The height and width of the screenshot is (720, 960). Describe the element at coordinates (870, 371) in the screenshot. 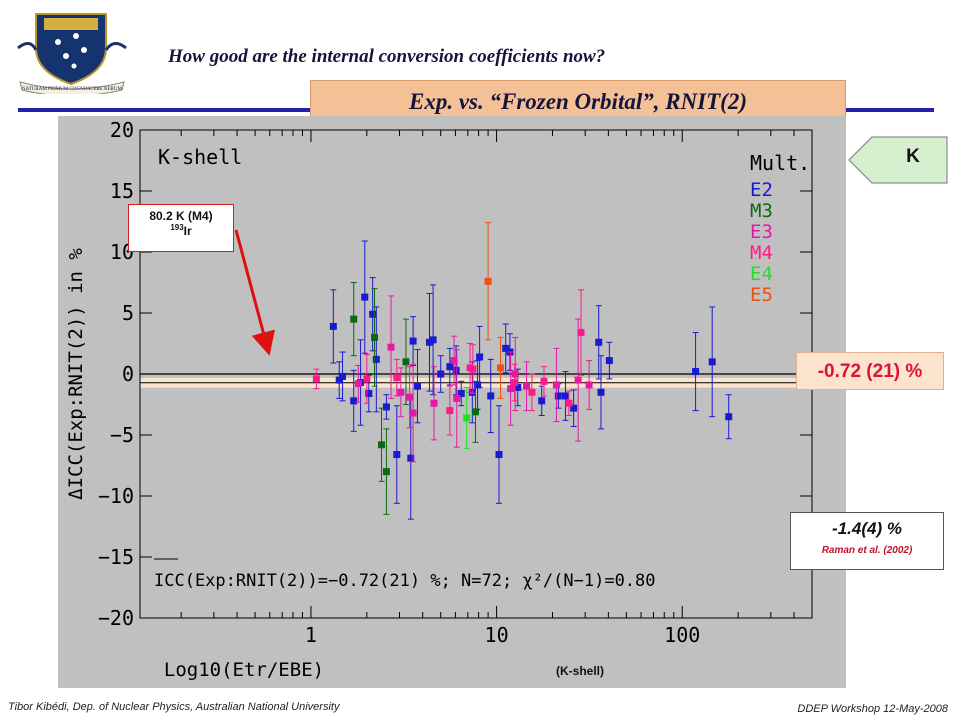

I see `mean-value-box: -0.72 (21) %` at that location.